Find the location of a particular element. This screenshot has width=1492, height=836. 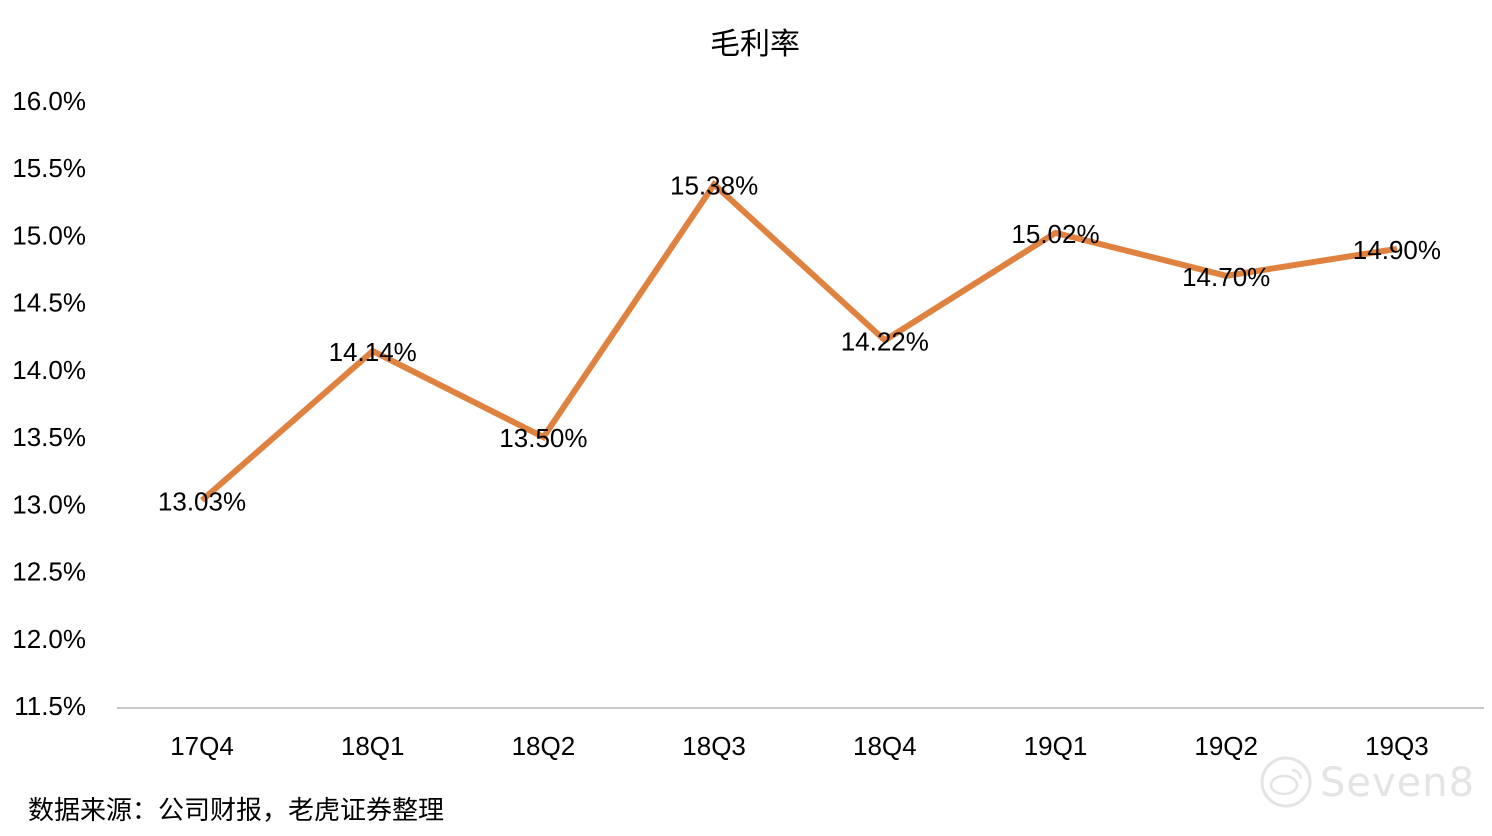

data-label: 14.90% is located at coordinates (1397, 250).